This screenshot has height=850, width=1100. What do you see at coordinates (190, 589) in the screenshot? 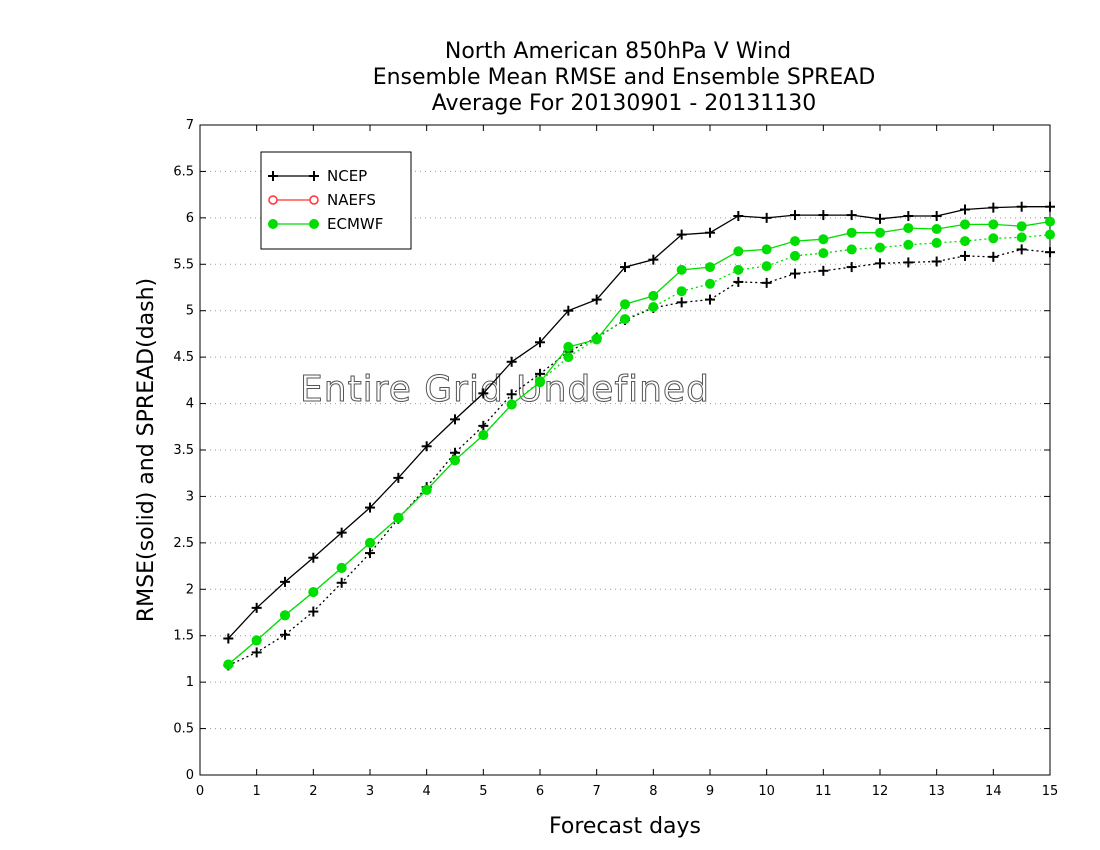
I see `y-tick-label: 2` at bounding box center [190, 589].